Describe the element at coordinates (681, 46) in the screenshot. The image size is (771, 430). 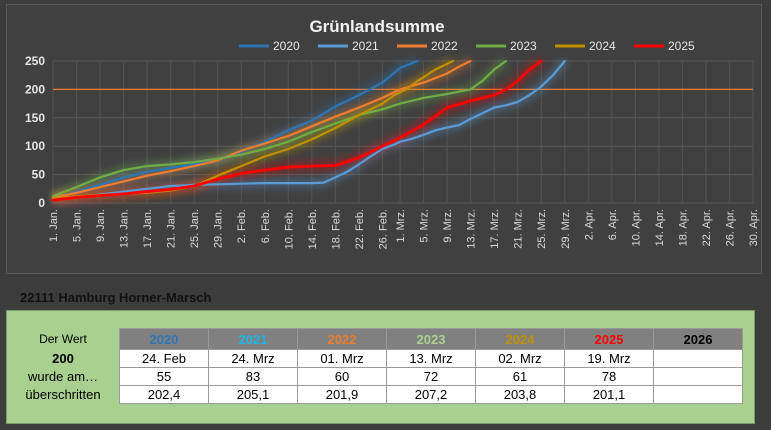
I see `legend-label-2025: 2025` at that location.